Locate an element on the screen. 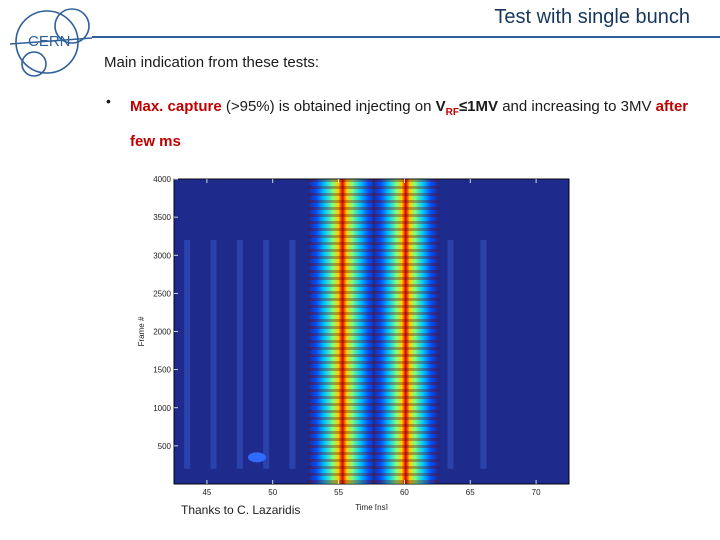 The width and height of the screenshot is (720, 540). y-tick-label-1500: 1500 is located at coordinates (162, 370).